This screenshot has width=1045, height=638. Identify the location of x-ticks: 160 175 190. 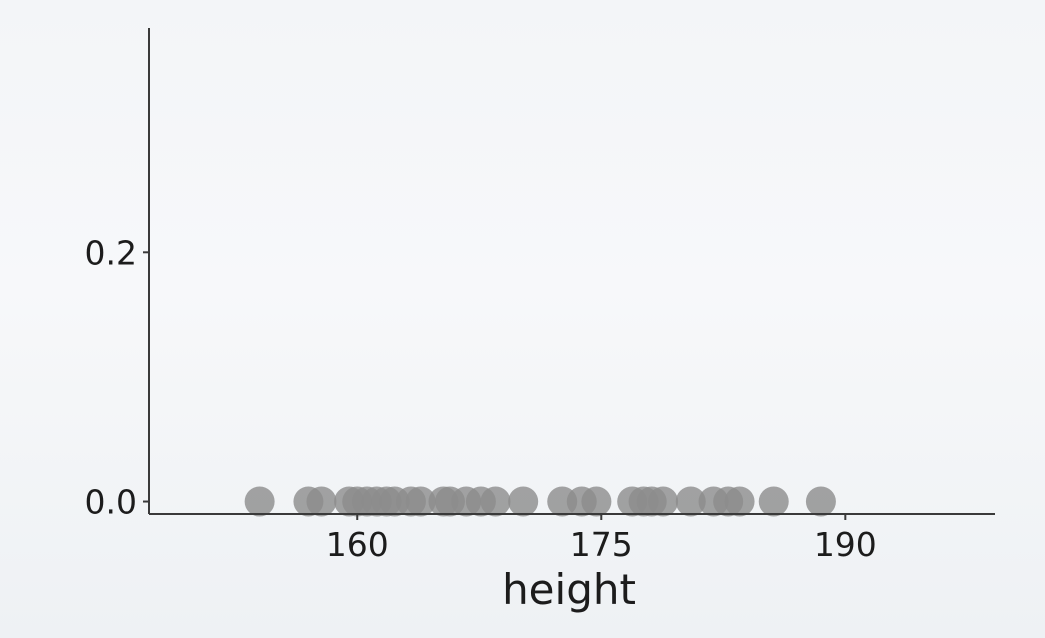
(601, 539).